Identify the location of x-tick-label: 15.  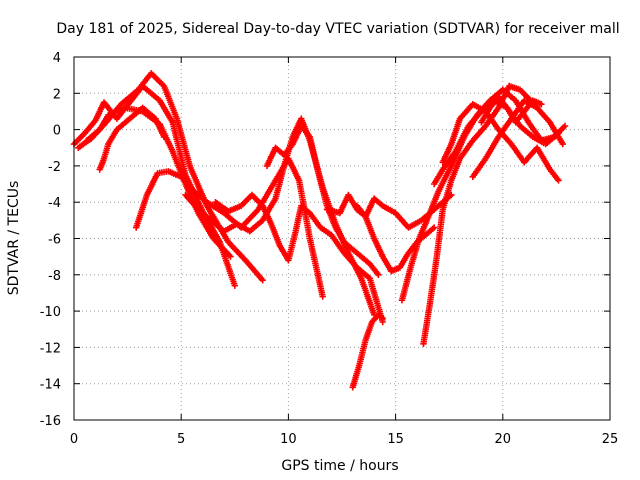
(395, 439).